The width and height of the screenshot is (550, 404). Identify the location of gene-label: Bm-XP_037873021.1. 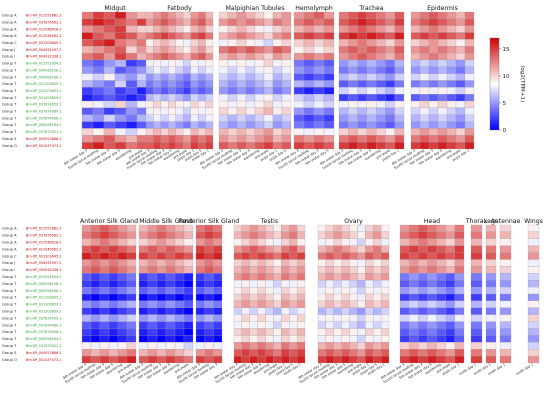
(43, 346).